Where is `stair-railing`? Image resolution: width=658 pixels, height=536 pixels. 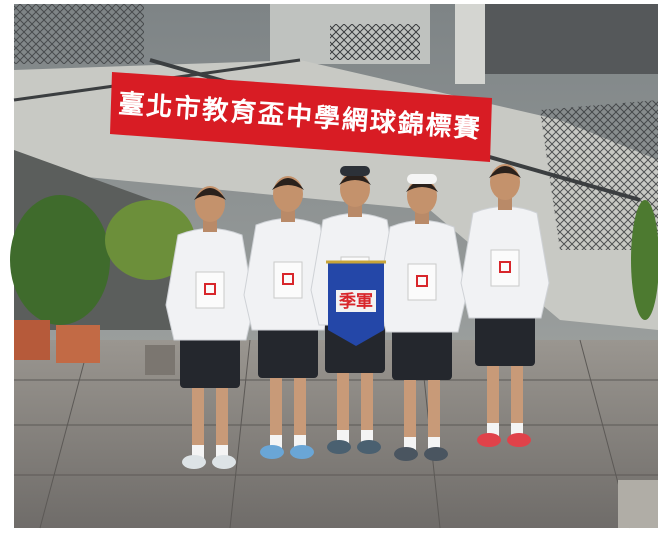 stair-railing is located at coordinates (599, 175).